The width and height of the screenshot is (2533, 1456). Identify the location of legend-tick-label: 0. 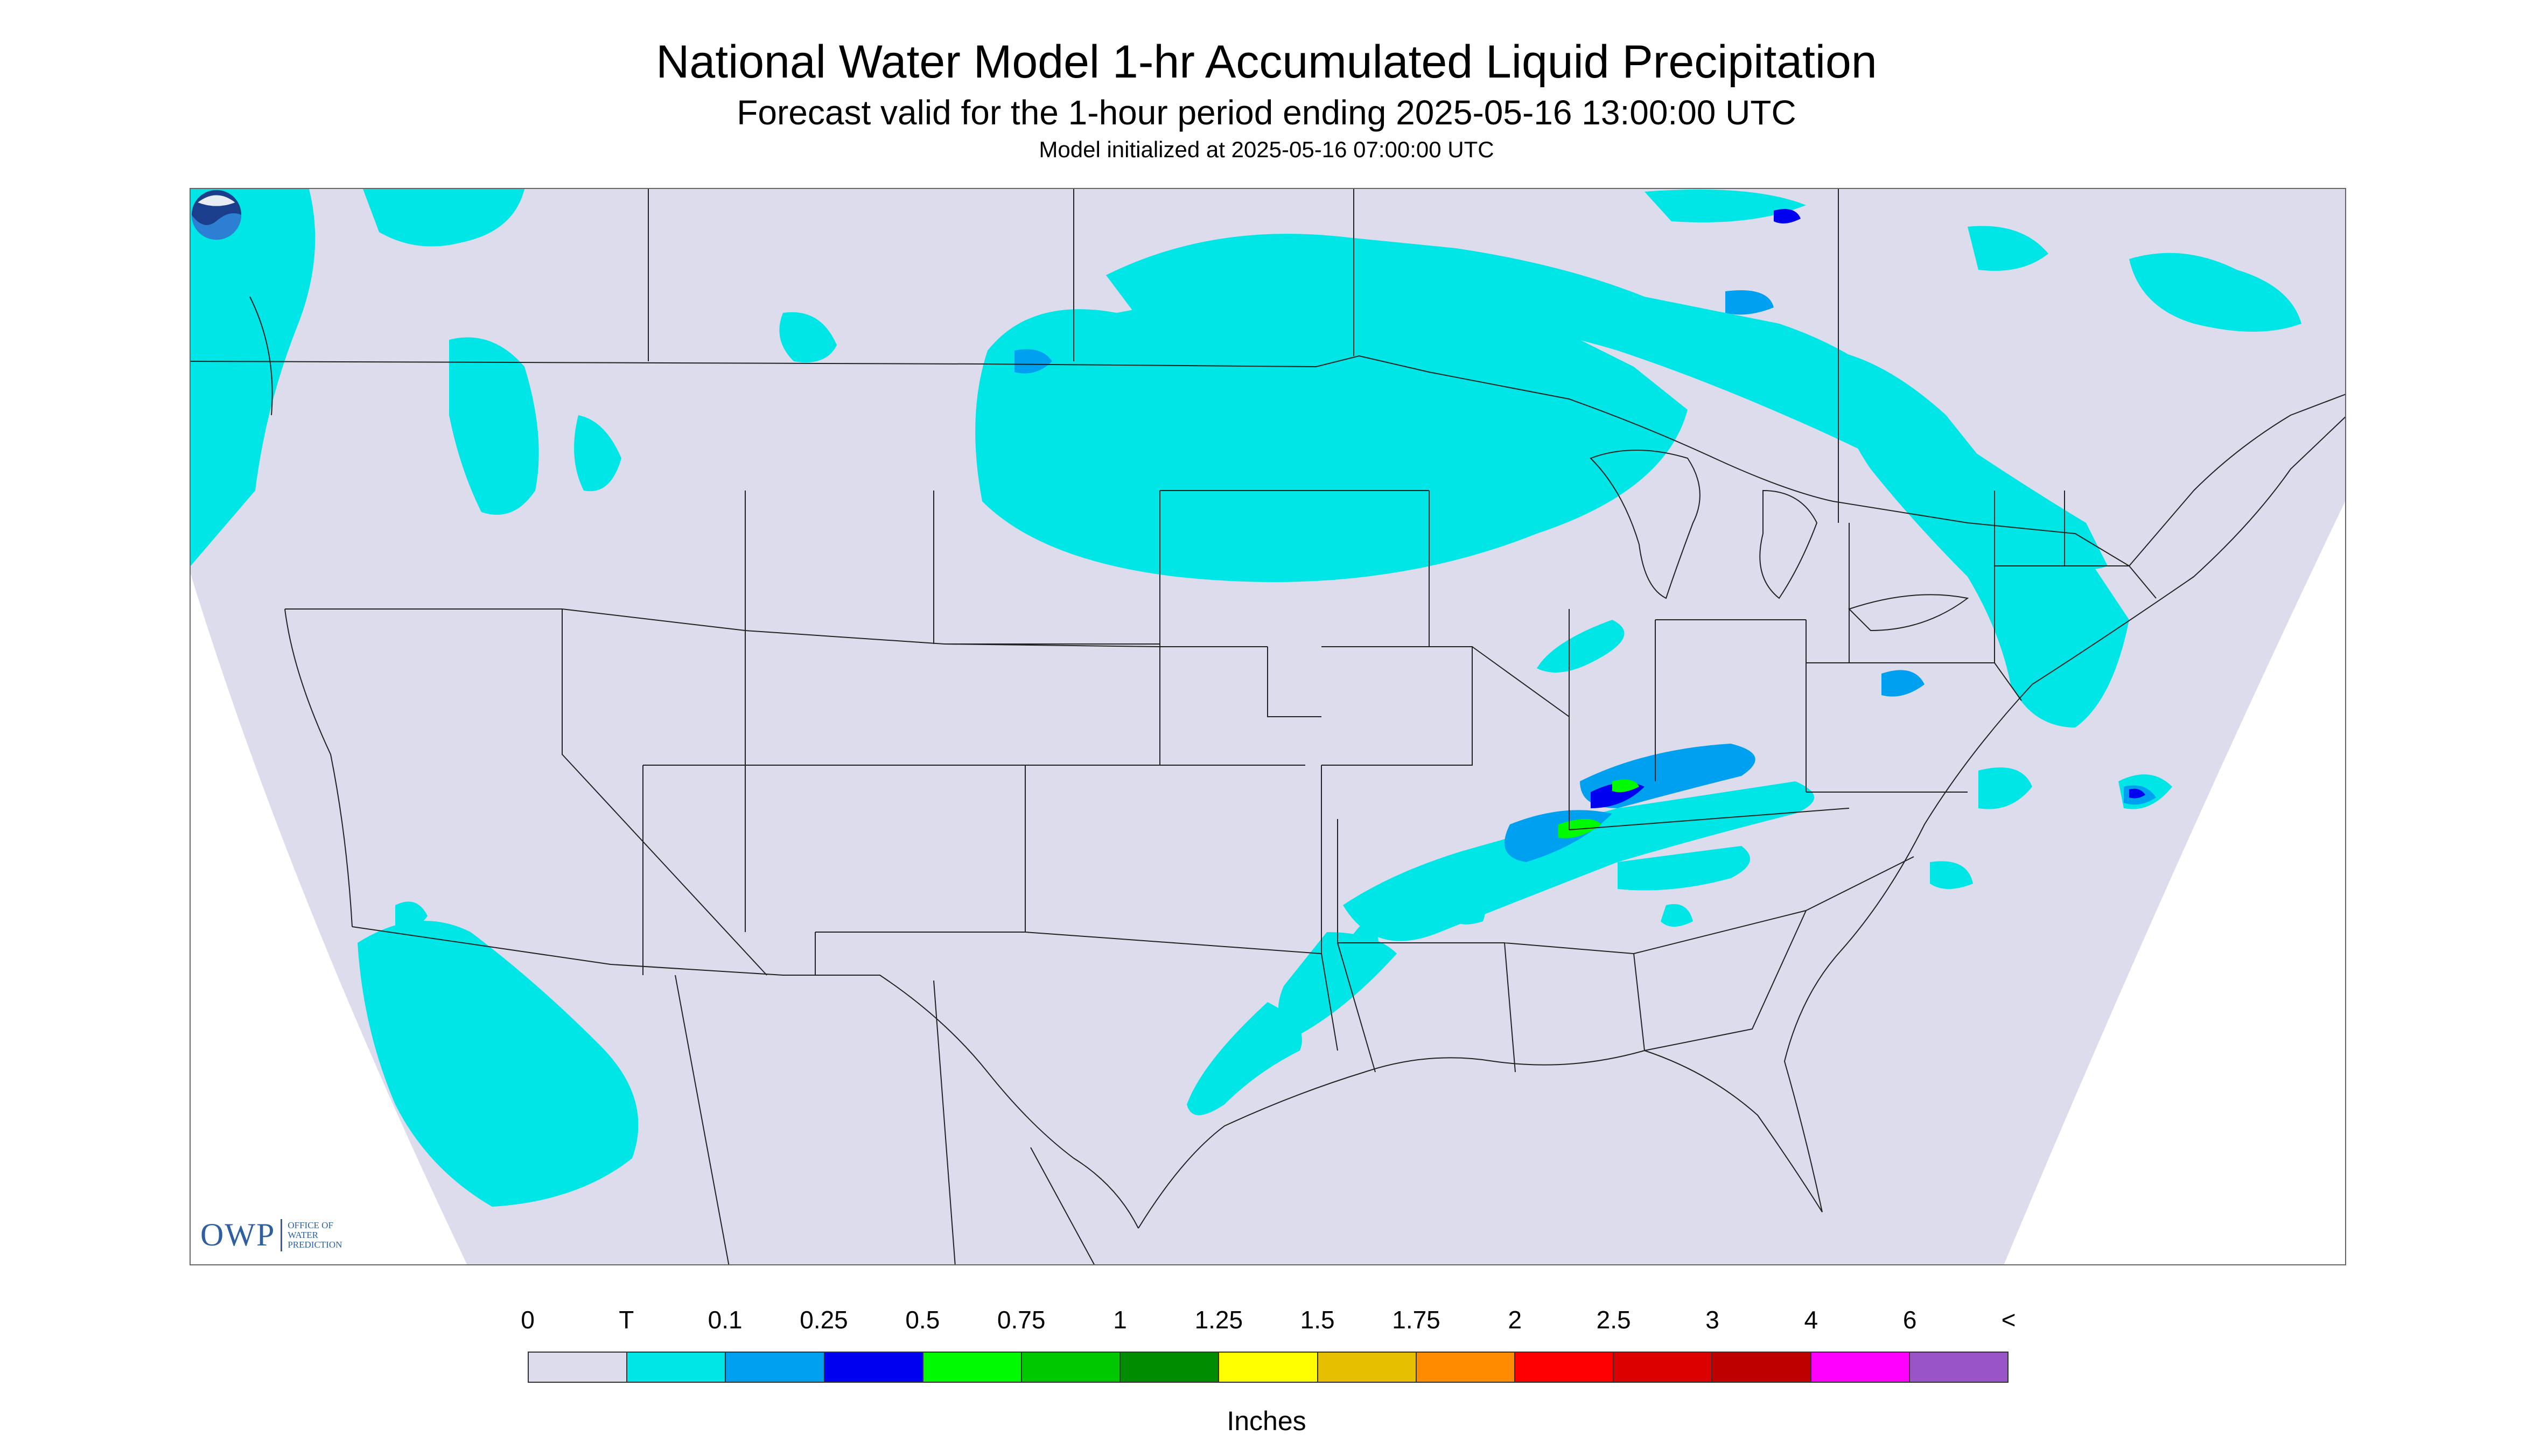
(528, 1320).